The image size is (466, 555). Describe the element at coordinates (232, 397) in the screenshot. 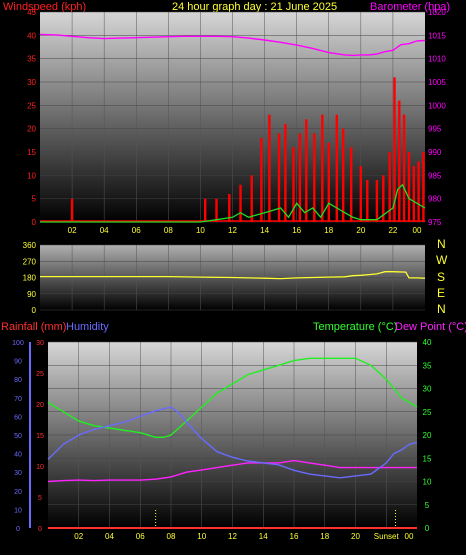

I see `temperature-line` at that location.